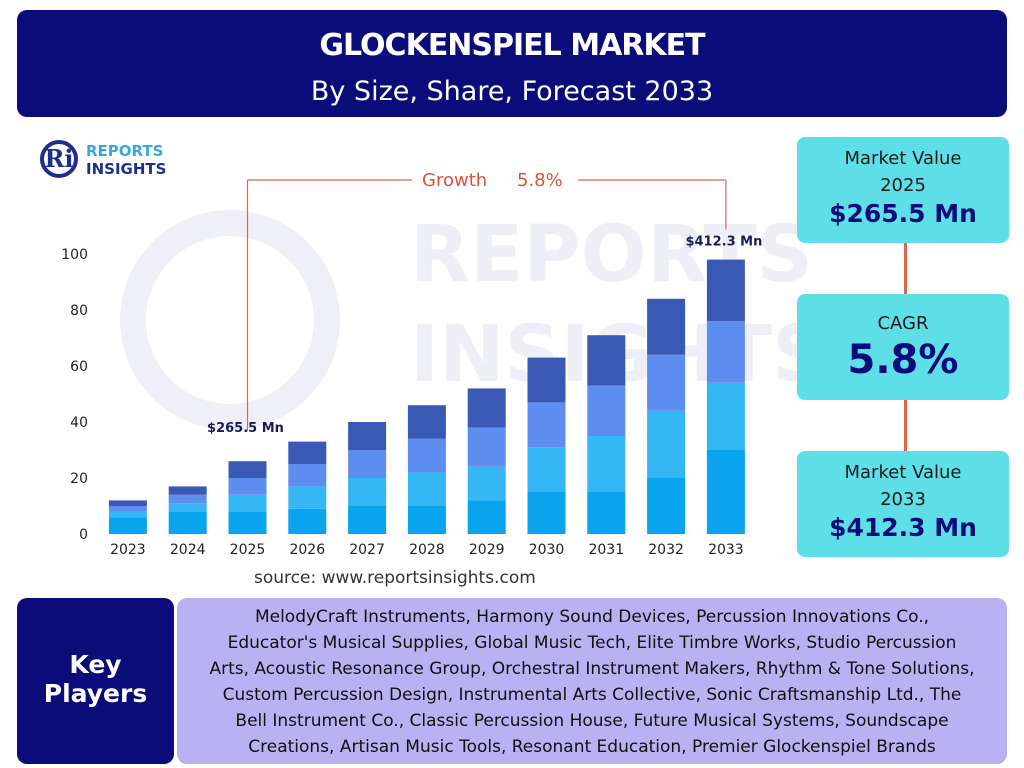  I want to click on x-tick-label: 2033, so click(726, 550).